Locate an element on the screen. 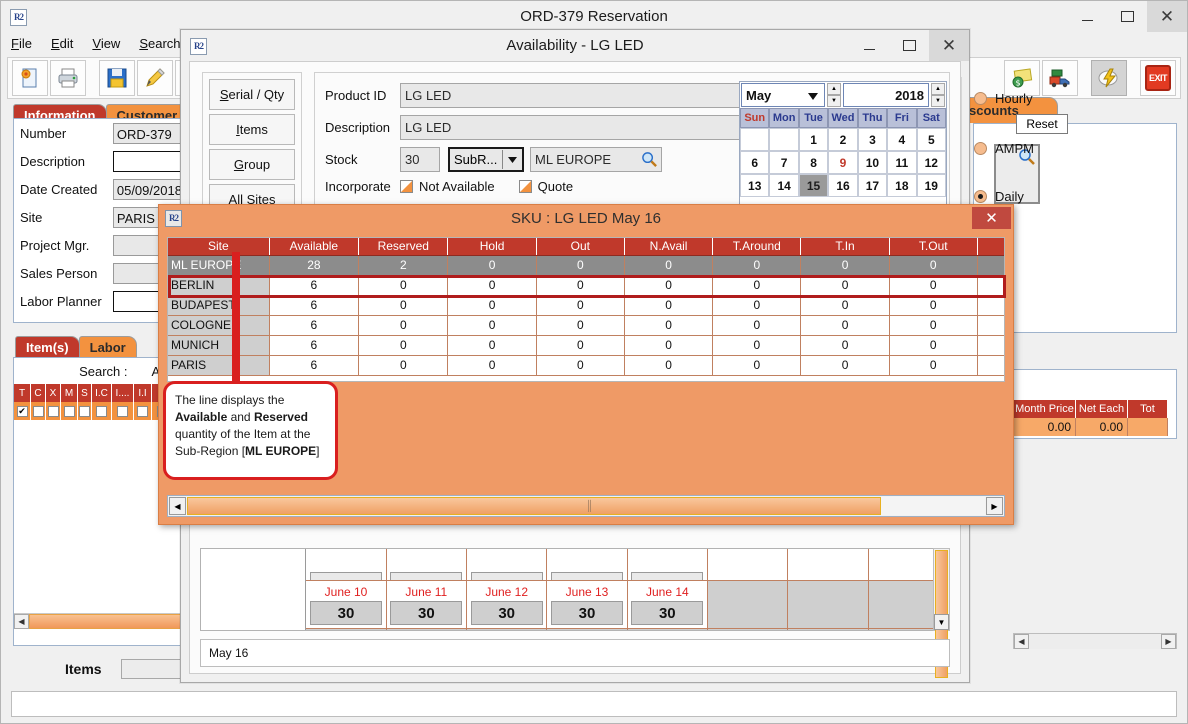 This screenshot has width=1188, height=724. items-hscroll-track is located at coordinates (109, 621).